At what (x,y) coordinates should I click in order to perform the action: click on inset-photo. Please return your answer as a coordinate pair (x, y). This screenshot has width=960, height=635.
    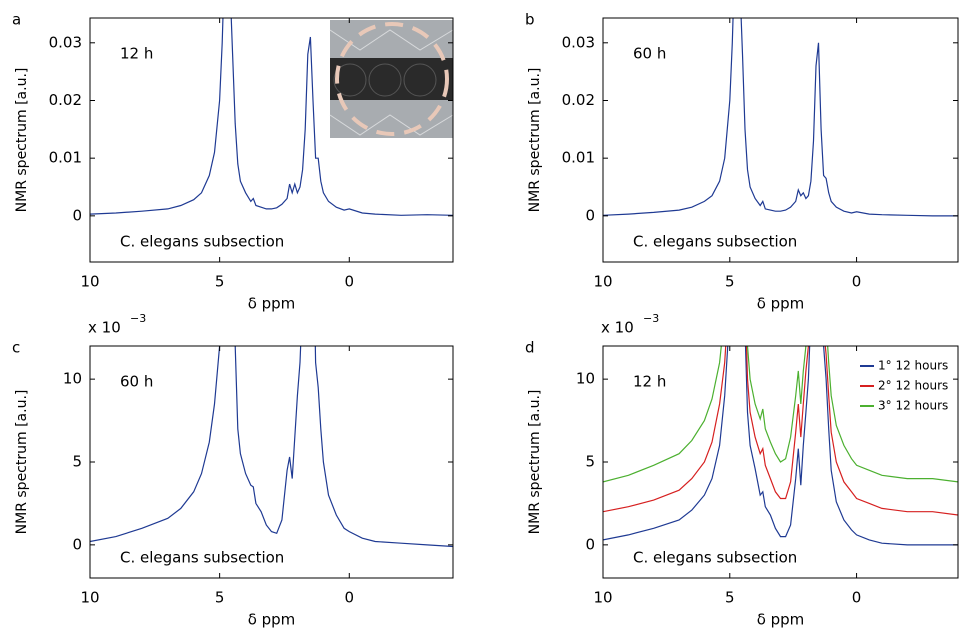
    Looking at the image, I should click on (391, 79).